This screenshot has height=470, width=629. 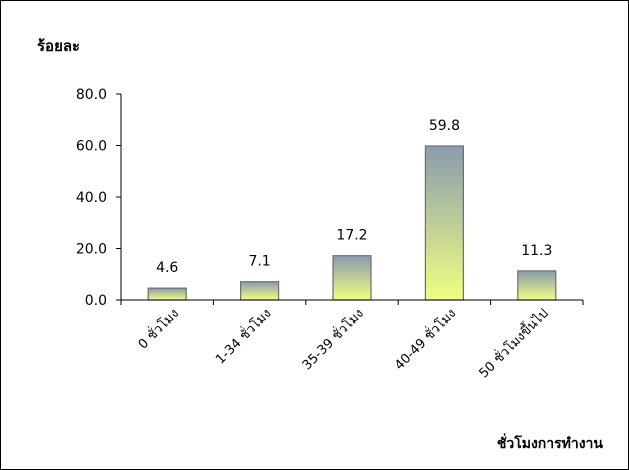 I want to click on data-label: 4.6, so click(x=167, y=268).